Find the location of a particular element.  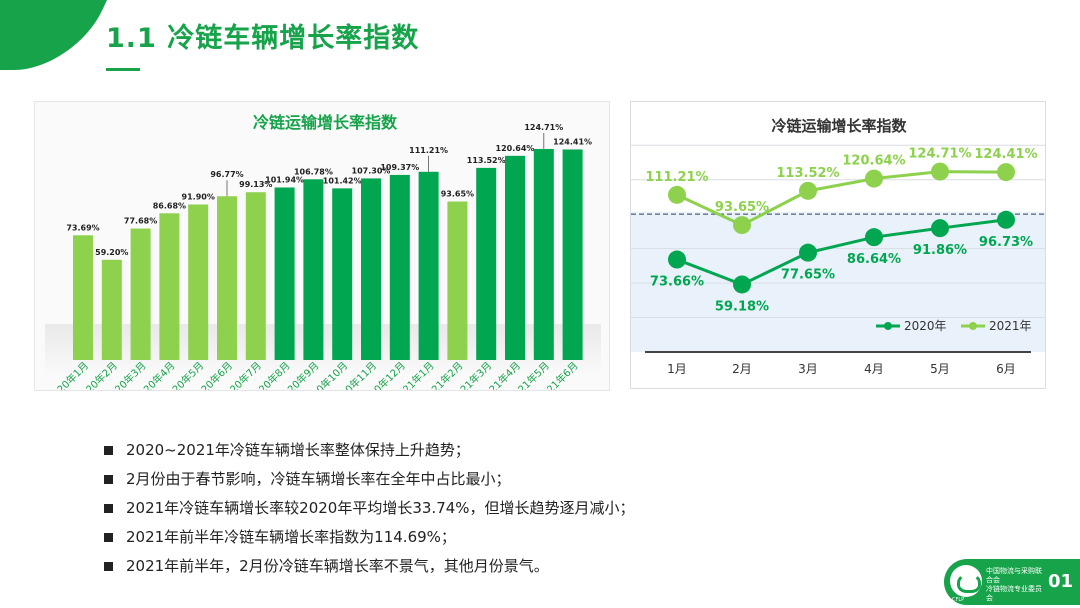

x-tick-label: 3月 is located at coordinates (808, 369).